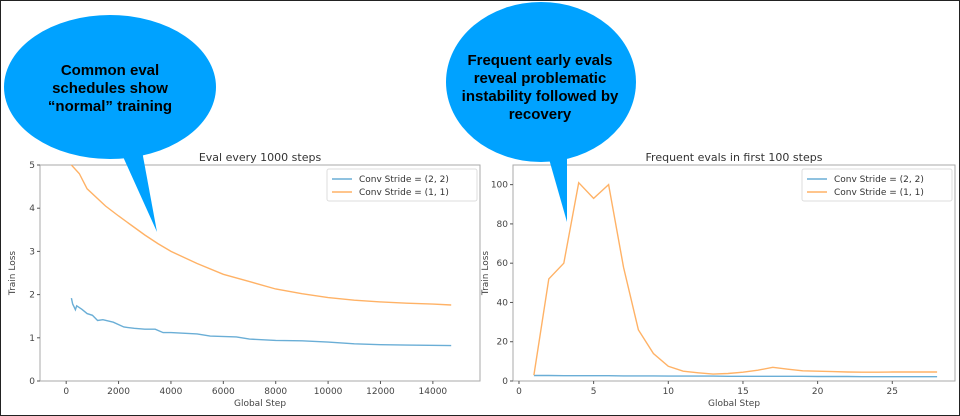  Describe the element at coordinates (742, 392) in the screenshot. I see `x-tick-label: 15` at that location.